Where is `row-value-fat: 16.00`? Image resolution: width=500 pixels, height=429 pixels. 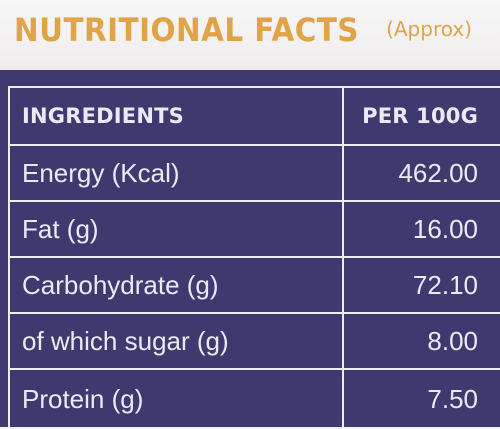 row-value-fat: 16.00 is located at coordinates (445, 228).